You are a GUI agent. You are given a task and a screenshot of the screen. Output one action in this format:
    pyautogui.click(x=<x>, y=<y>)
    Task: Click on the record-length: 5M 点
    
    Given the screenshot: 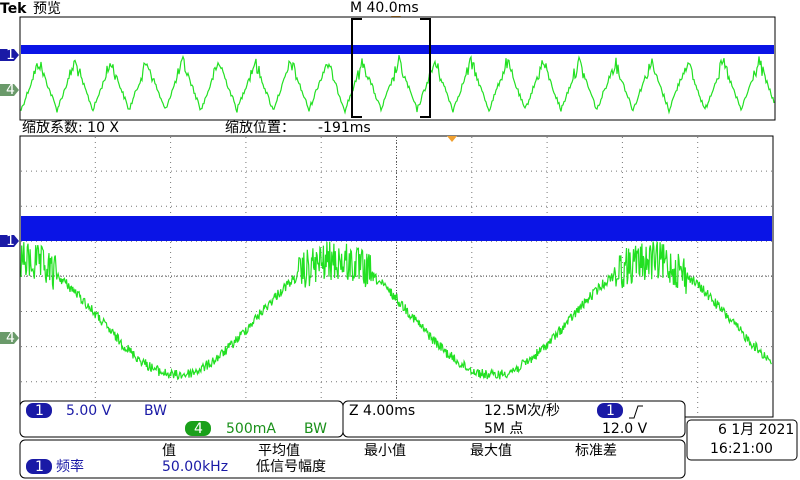 What is the action you would take?
    pyautogui.click(x=503, y=429)
    